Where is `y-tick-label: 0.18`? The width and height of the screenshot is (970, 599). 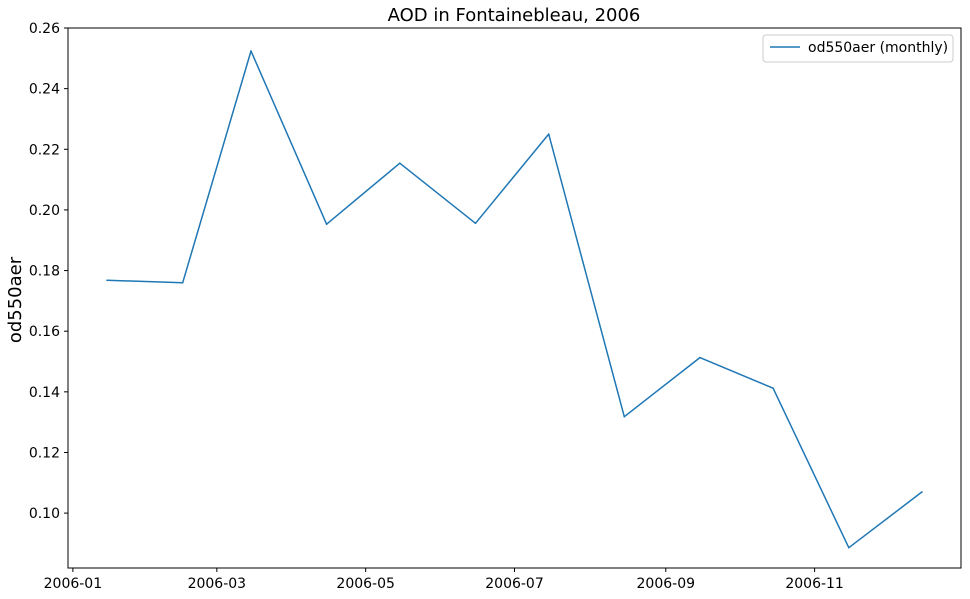 y-tick-label: 0.18 is located at coordinates (44, 272).